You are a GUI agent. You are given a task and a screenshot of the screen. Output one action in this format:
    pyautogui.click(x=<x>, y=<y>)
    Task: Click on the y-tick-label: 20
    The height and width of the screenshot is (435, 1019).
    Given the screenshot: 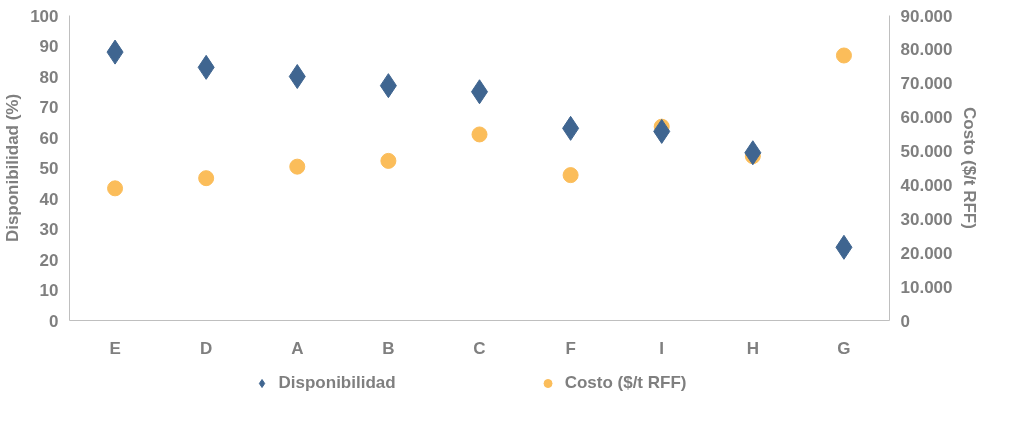 What is the action you would take?
    pyautogui.click(x=49, y=260)
    